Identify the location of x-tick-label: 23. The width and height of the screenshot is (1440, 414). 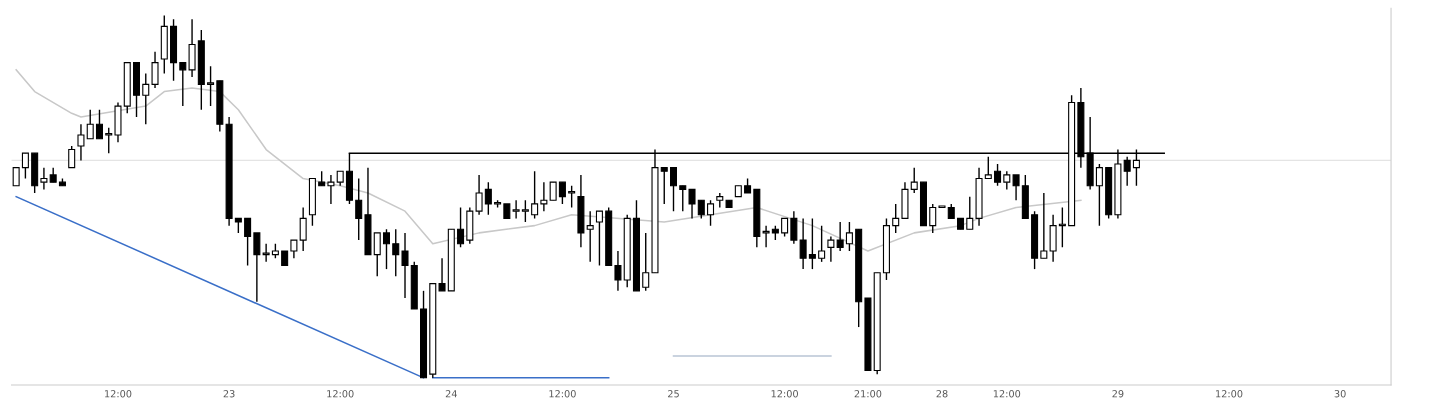
(229, 394).